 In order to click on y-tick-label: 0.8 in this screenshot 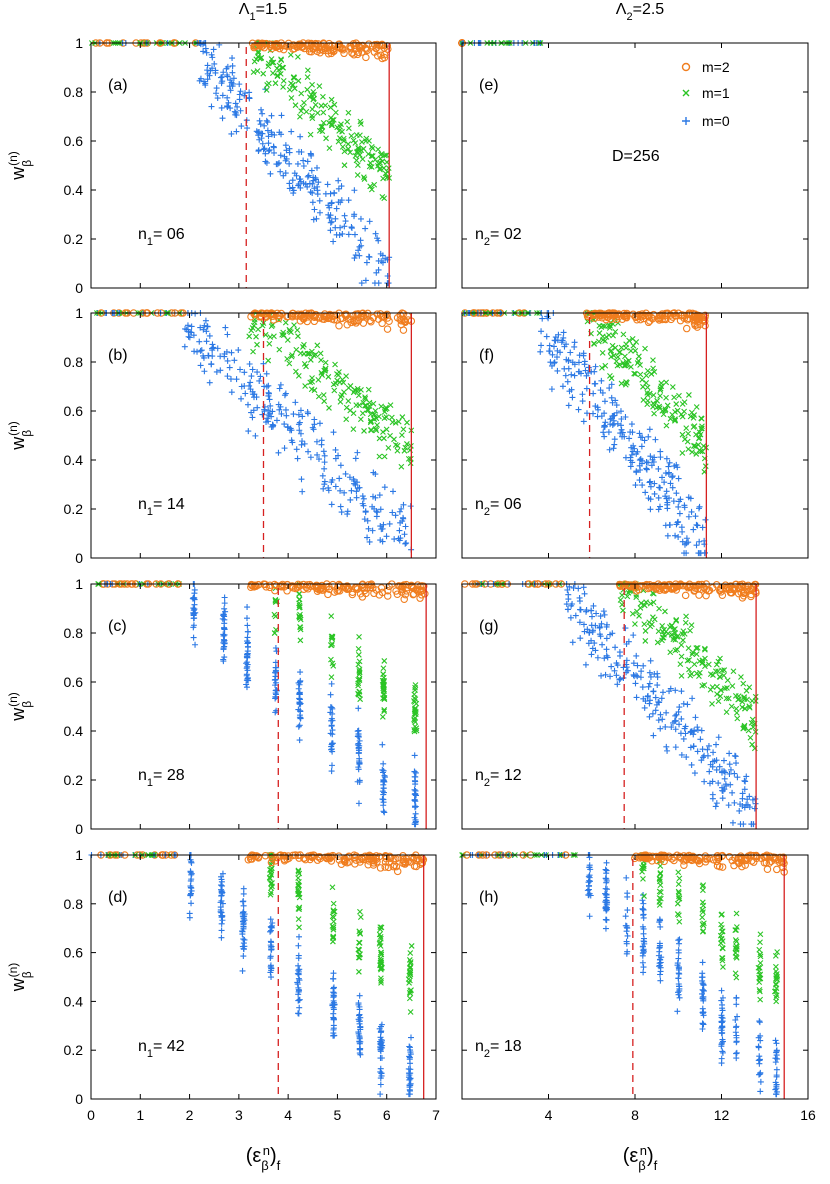, I will do `click(74, 904)`.